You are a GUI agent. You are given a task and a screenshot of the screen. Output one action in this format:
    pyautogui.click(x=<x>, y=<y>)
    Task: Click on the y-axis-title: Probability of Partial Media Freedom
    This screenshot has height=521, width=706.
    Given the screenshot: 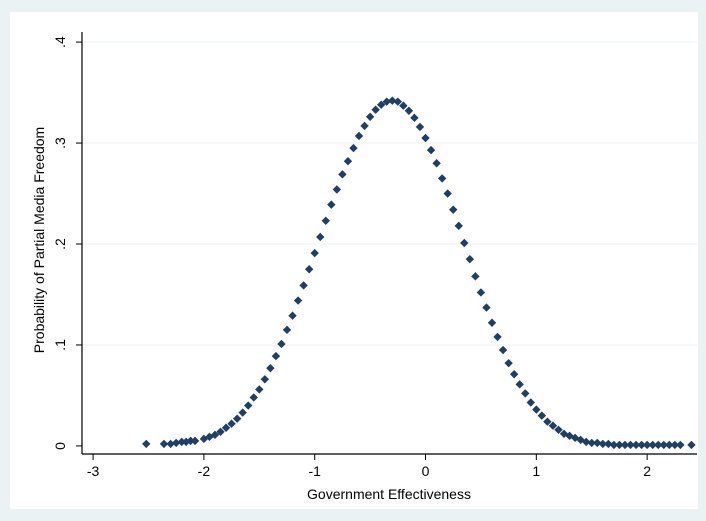 What is the action you would take?
    pyautogui.click(x=39, y=240)
    